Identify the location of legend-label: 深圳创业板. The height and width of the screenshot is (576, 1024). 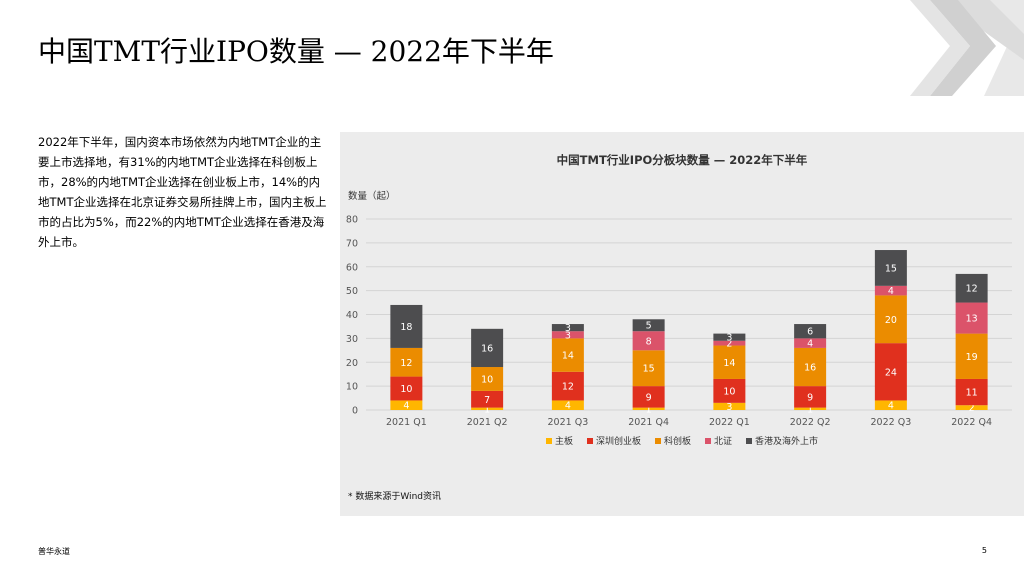
(618, 442).